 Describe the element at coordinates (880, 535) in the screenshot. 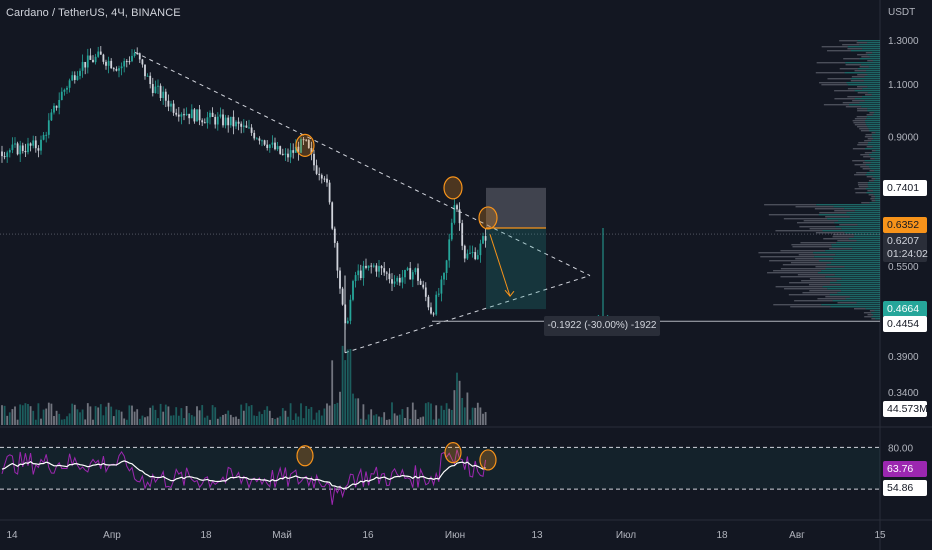

I see `time-tick-label: 15` at that location.